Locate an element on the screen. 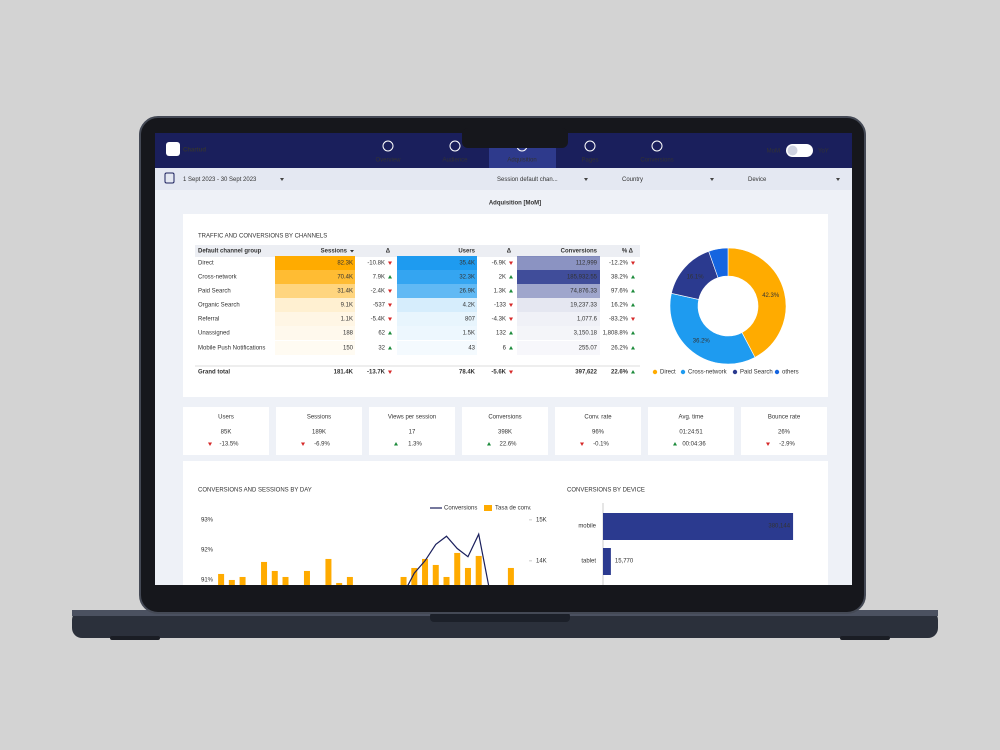 This screenshot has height=750, width=1000. category-label: mobile is located at coordinates (587, 527).